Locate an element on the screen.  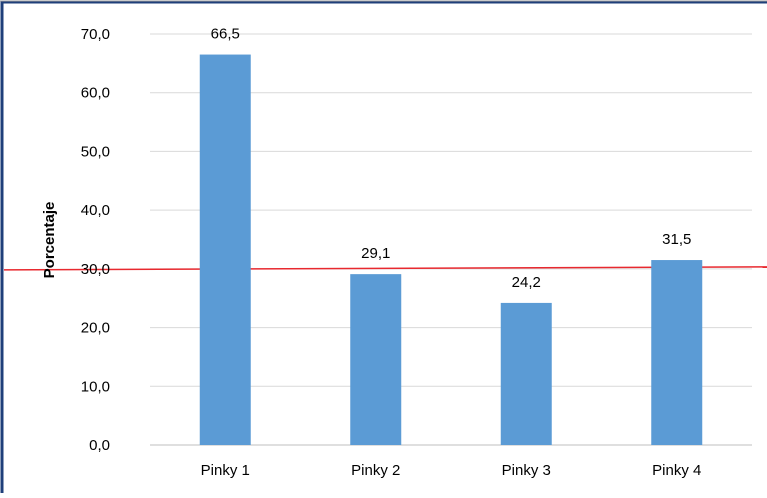
y-axis-title: Porcentaje is located at coordinates (49, 240).